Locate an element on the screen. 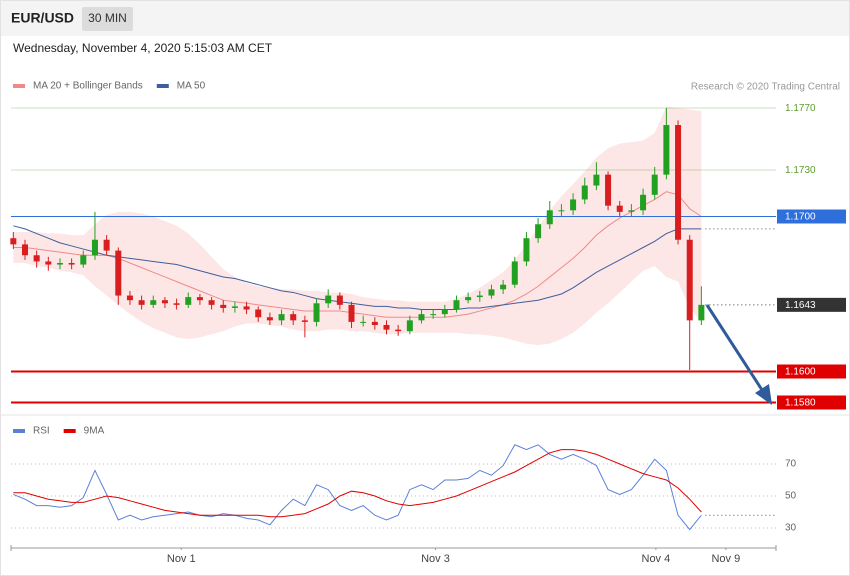  moving-average is located at coordinates (357, 267).